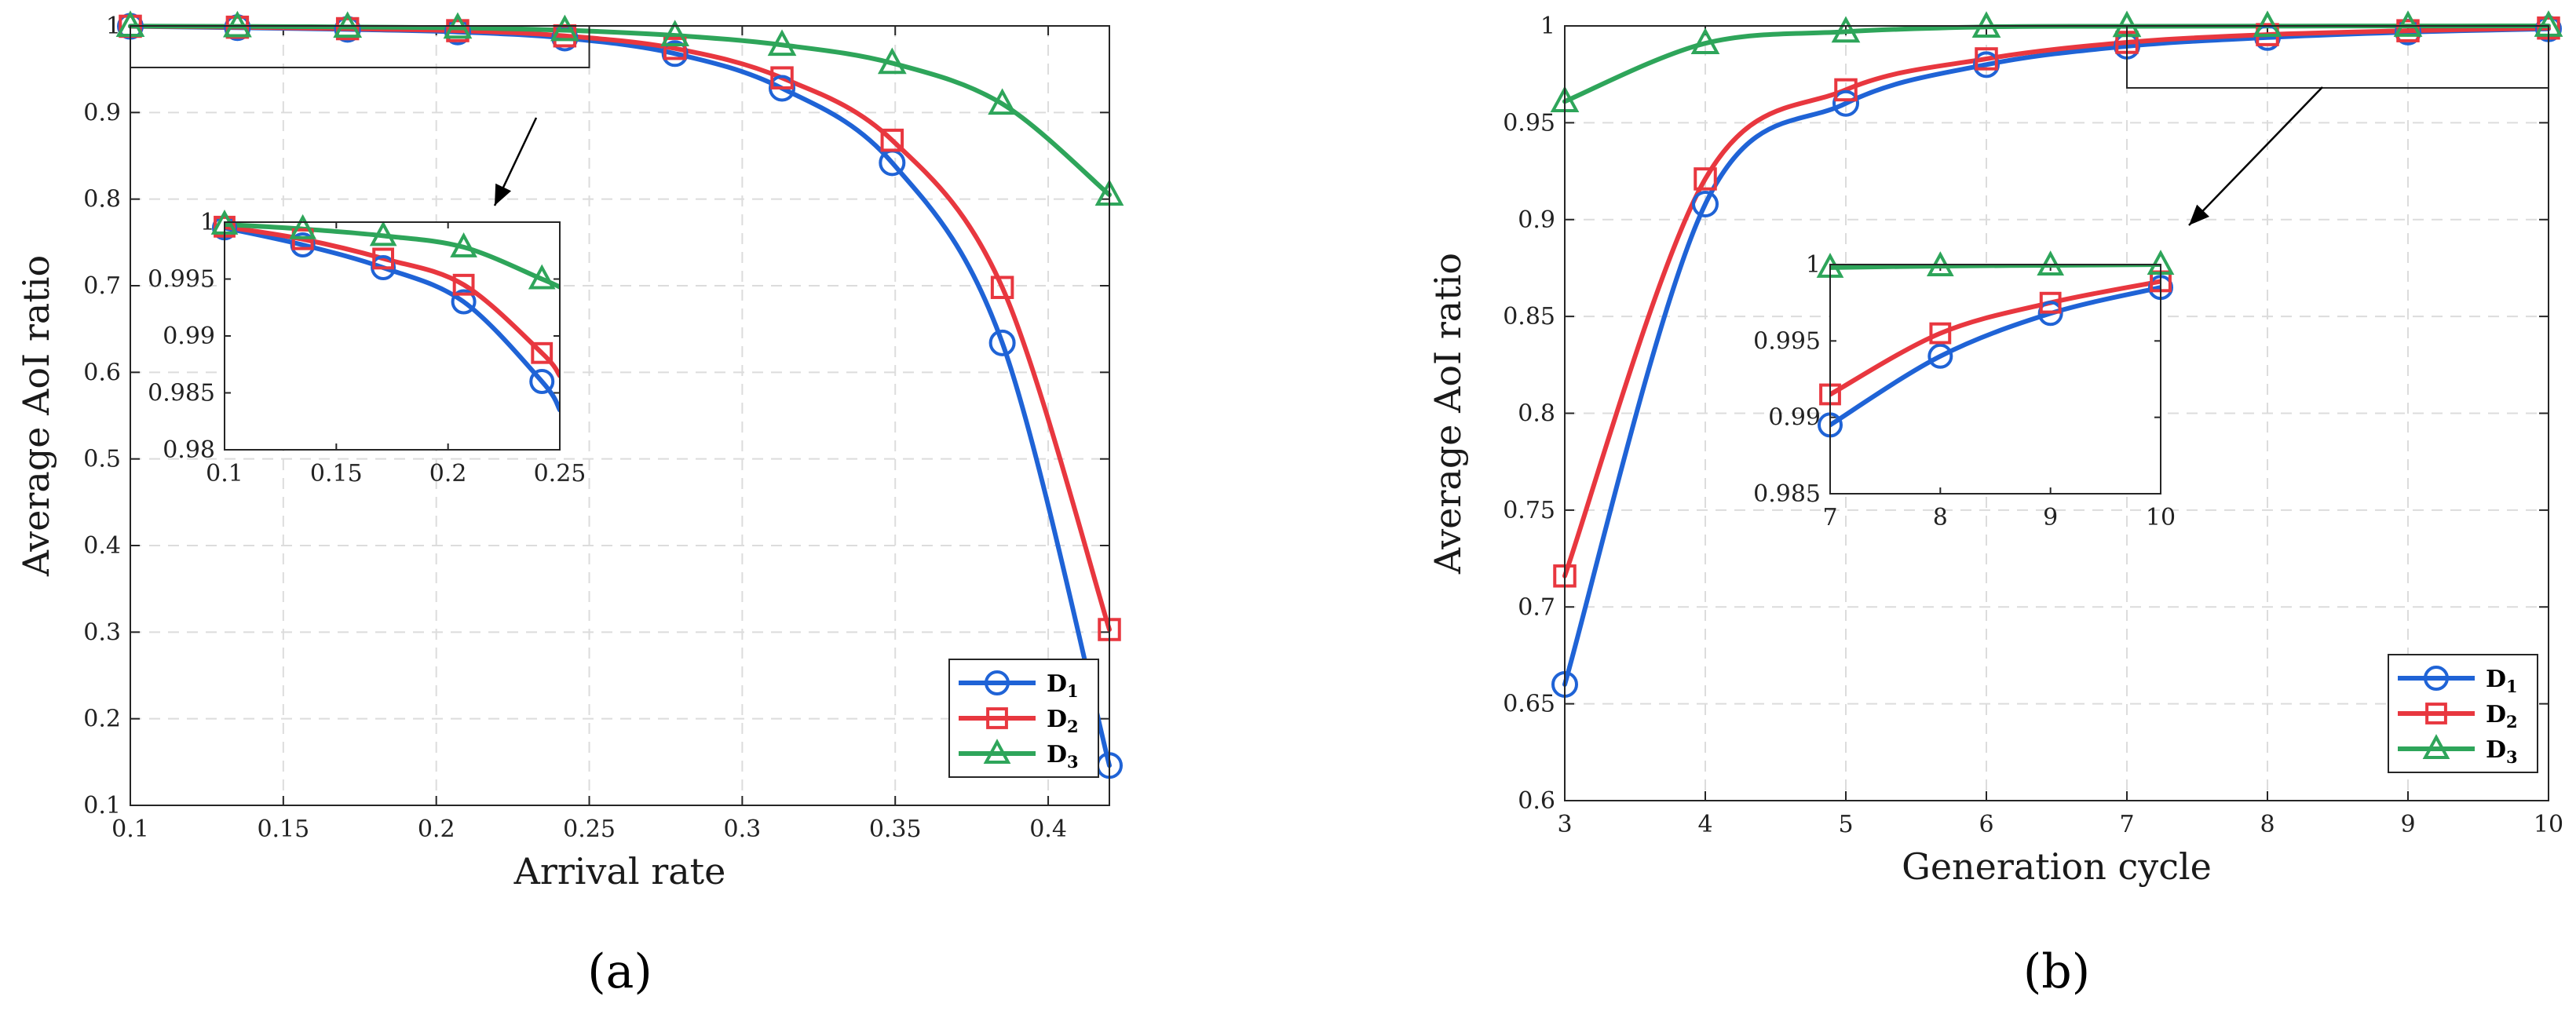  What do you see at coordinates (1845, 825) in the screenshot?
I see `panel-b-x-tick-label: 5` at bounding box center [1845, 825].